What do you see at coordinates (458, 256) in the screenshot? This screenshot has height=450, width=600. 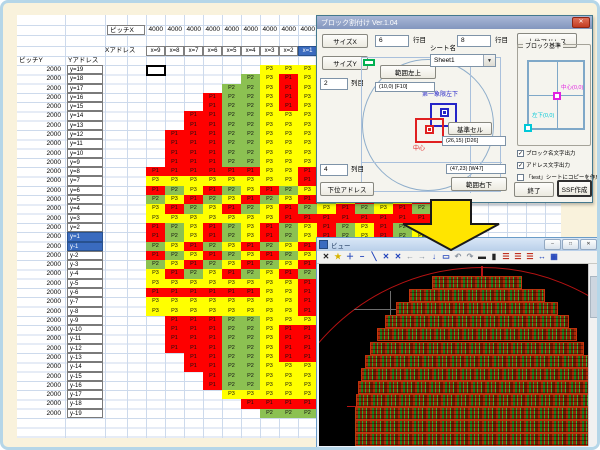 I see `undo-icon: ↶` at bounding box center [458, 256].